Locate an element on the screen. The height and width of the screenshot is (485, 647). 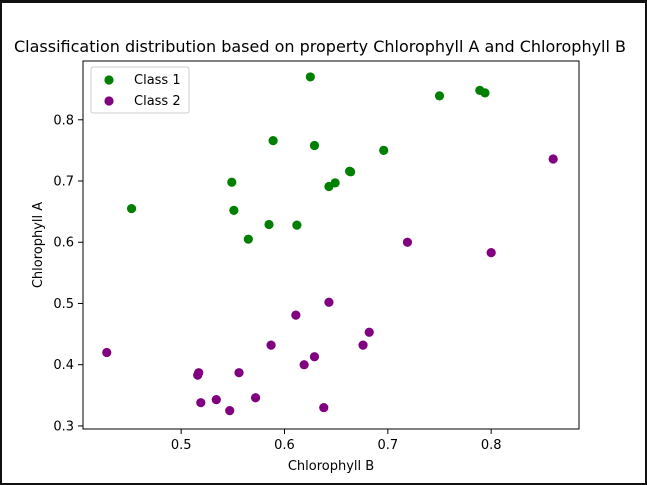
legend-box is located at coordinates (140, 90).